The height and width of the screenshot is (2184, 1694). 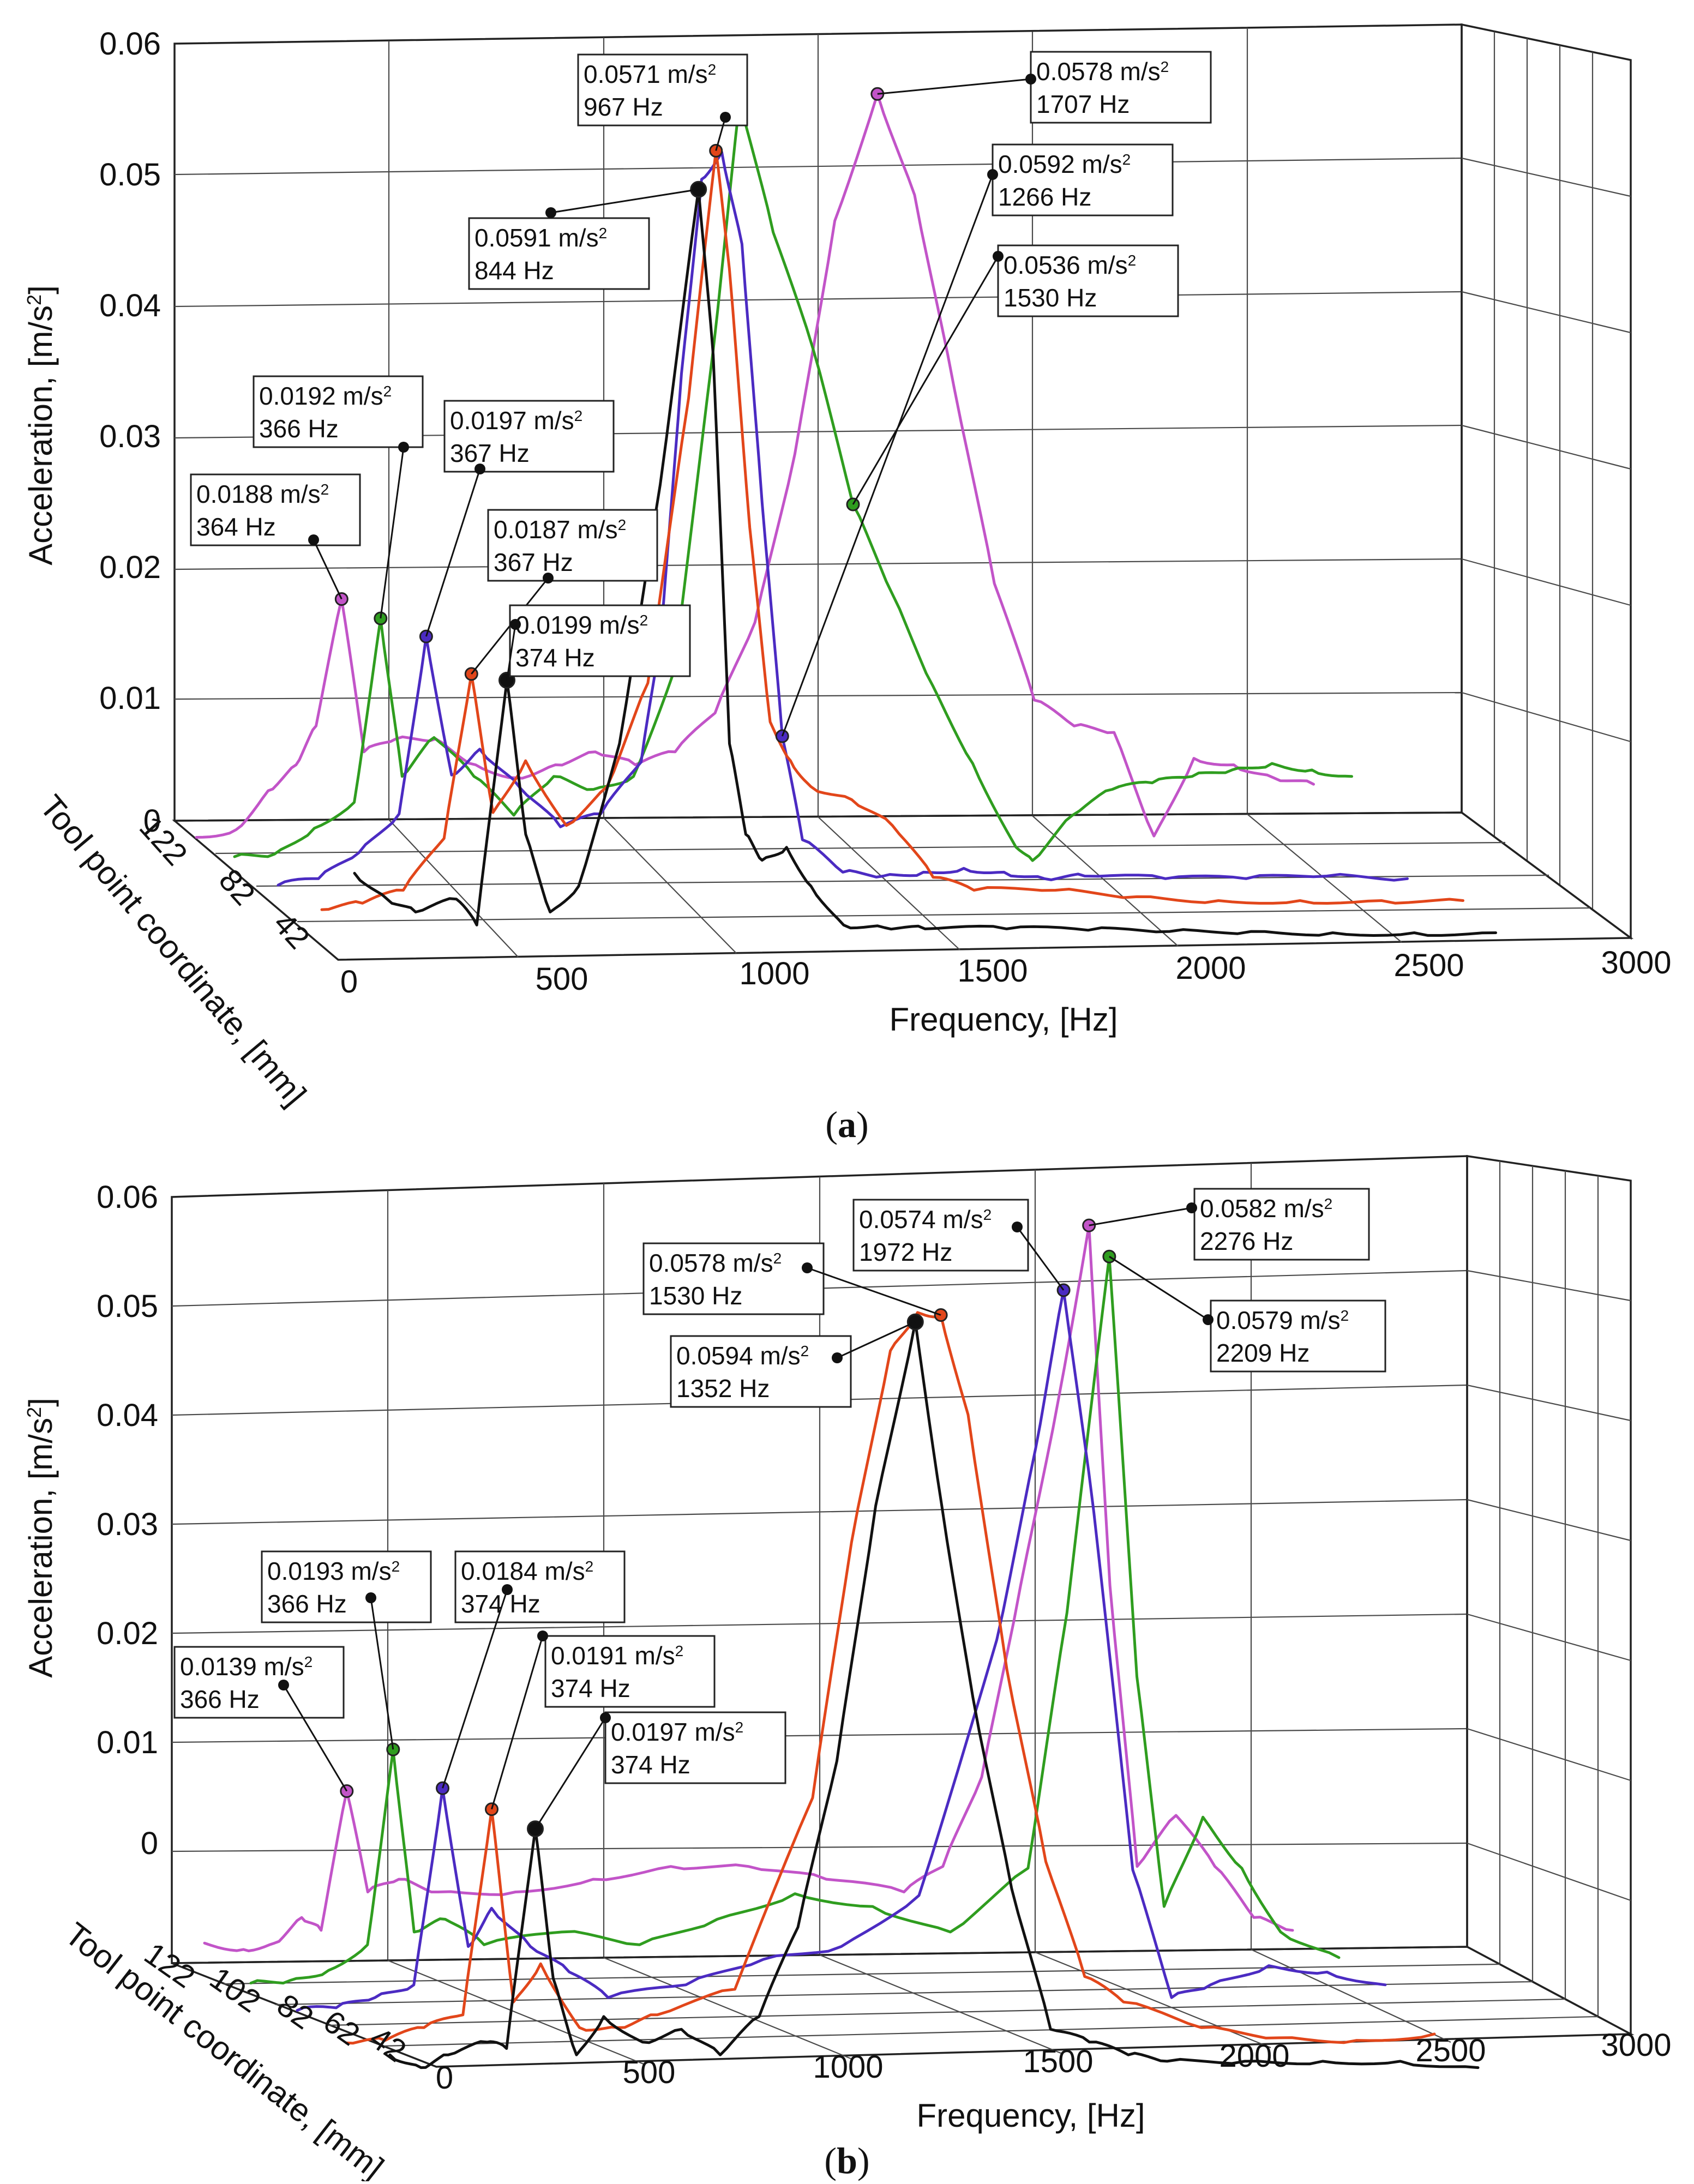 I want to click on peak-callout: 0.0574 m/s2 1972 Hz, so click(x=959, y=1245).